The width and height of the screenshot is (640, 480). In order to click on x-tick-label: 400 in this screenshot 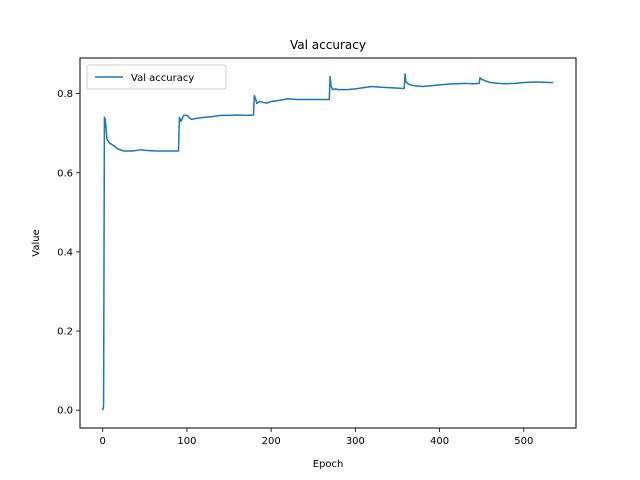, I will do `click(439, 441)`.